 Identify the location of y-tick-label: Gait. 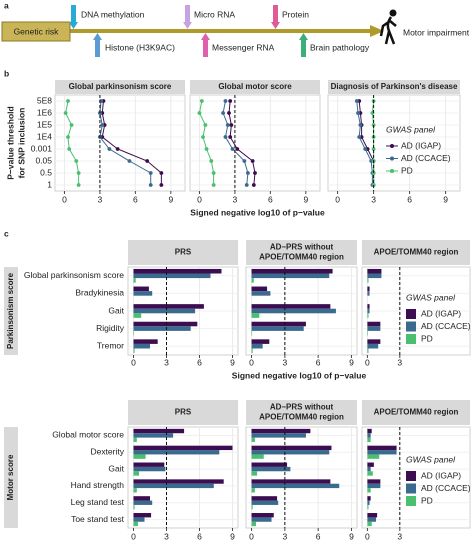
(116, 468).